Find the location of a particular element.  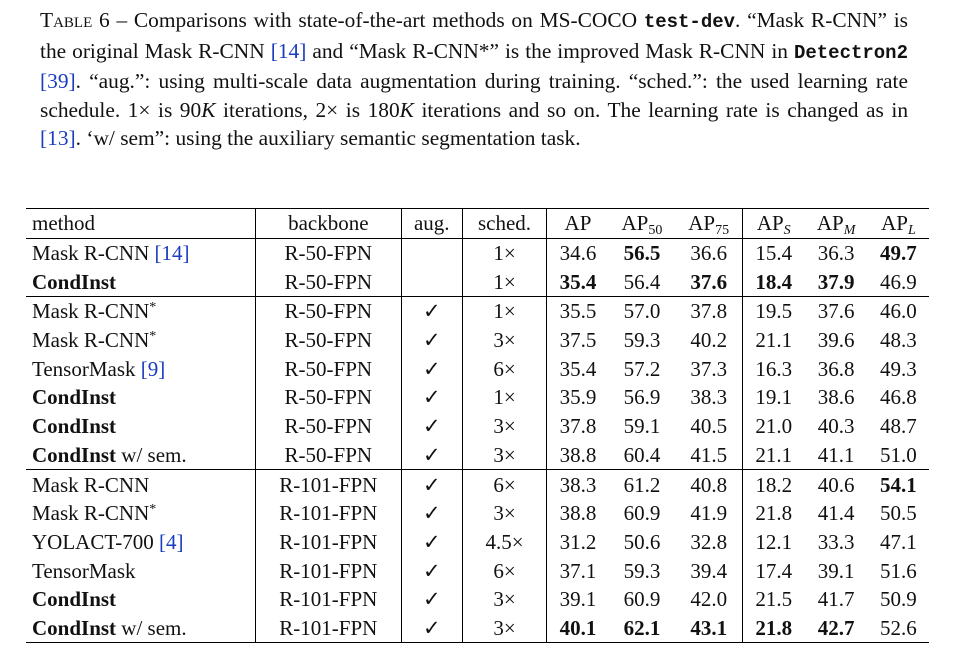

cell-ap50: 56.9 is located at coordinates (642, 397).